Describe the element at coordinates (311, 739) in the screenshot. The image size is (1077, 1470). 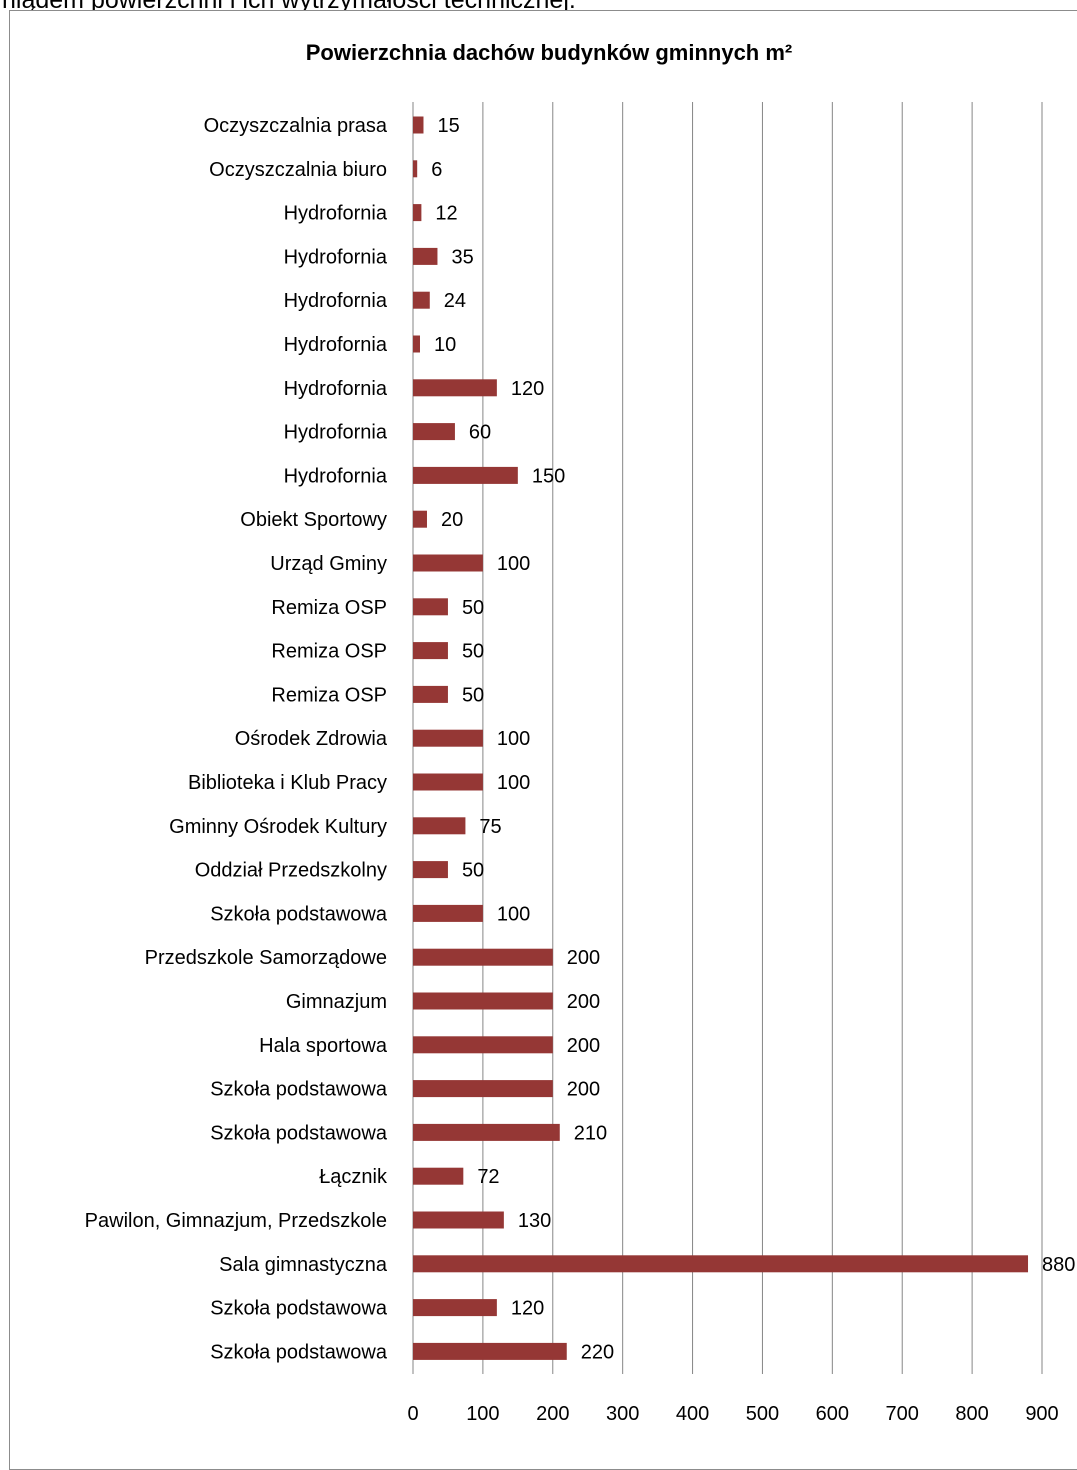
I see `category-label: Ośrodek Zdrowia` at that location.